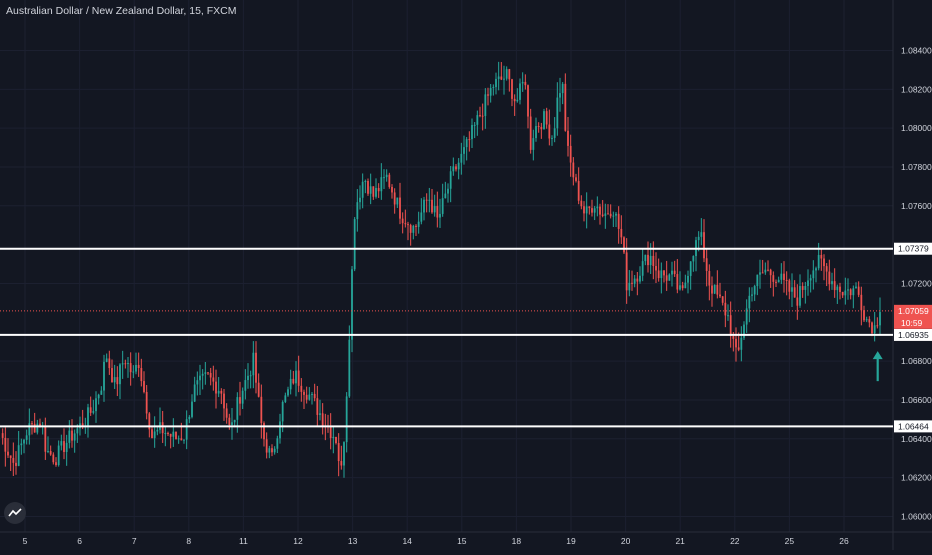 The image size is (932, 555). What do you see at coordinates (15, 513) in the screenshot?
I see `tradingview-logo-icon` at bounding box center [15, 513].